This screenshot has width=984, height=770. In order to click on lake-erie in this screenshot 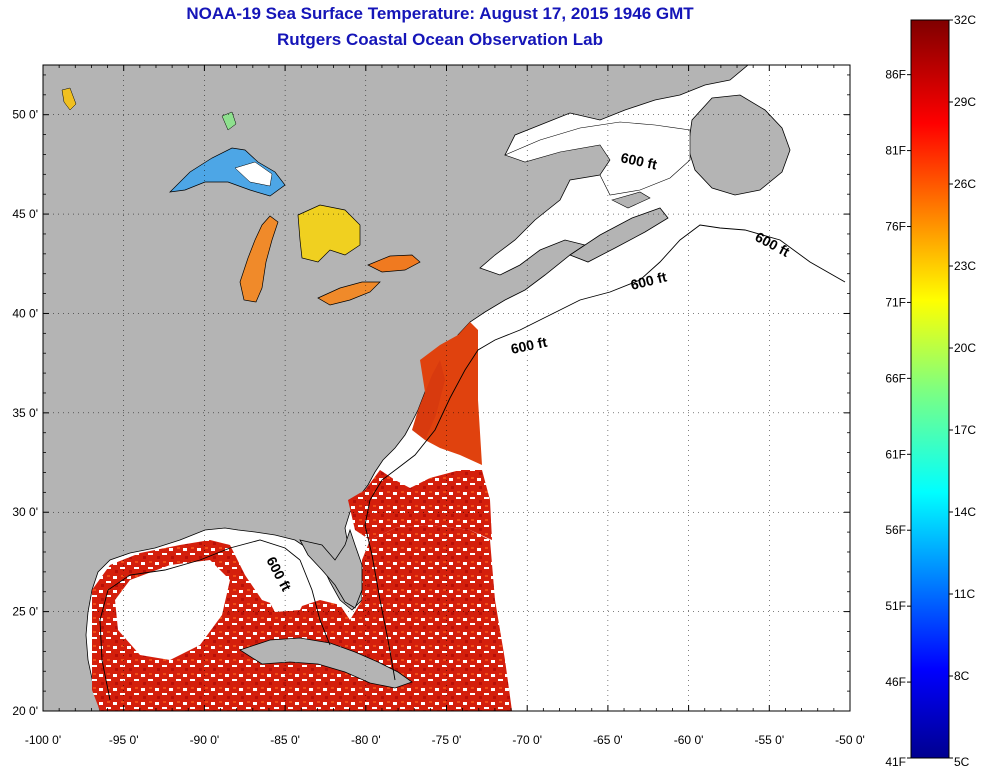, I will do `click(349, 293)`.